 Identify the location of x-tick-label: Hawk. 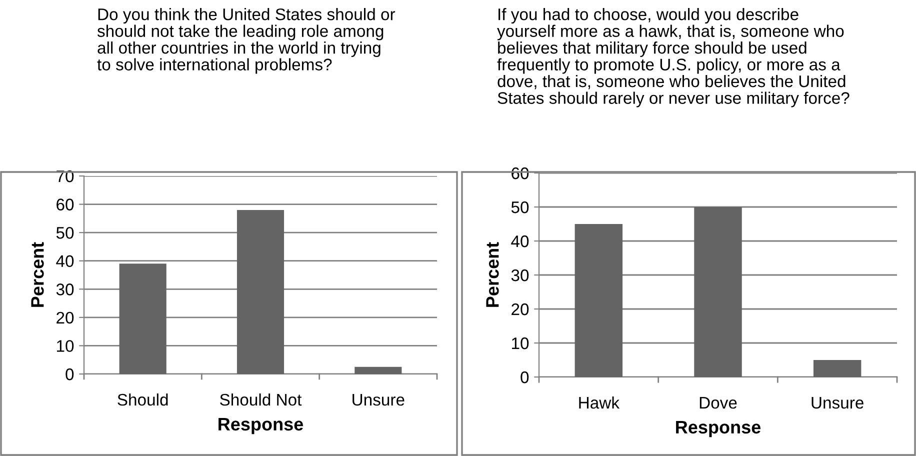
(599, 402).